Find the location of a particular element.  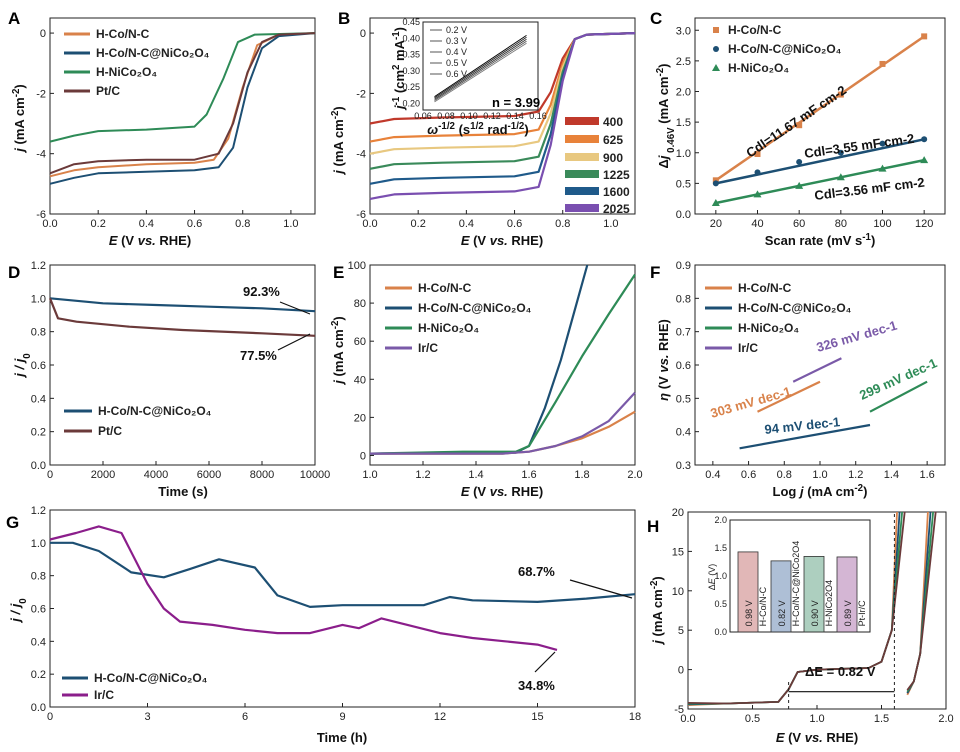

panel-c-letter: C is located at coordinates (656, 18).